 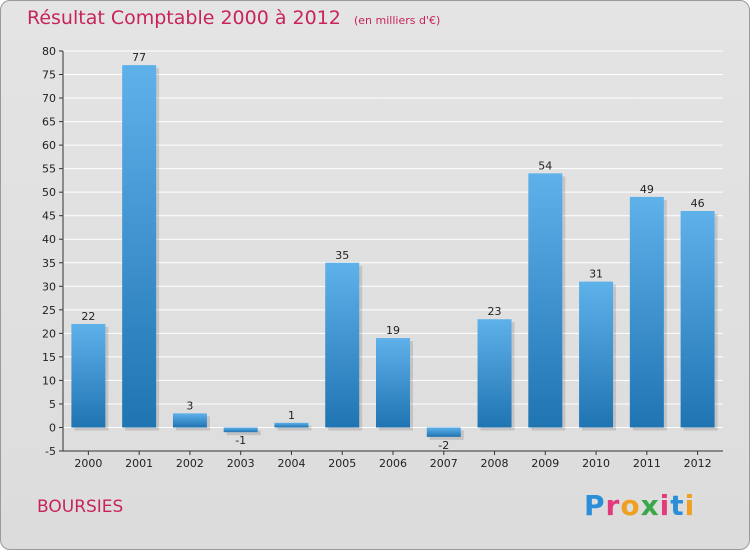 What do you see at coordinates (49, 380) in the screenshot?
I see `y-tick-label: 10` at bounding box center [49, 380].